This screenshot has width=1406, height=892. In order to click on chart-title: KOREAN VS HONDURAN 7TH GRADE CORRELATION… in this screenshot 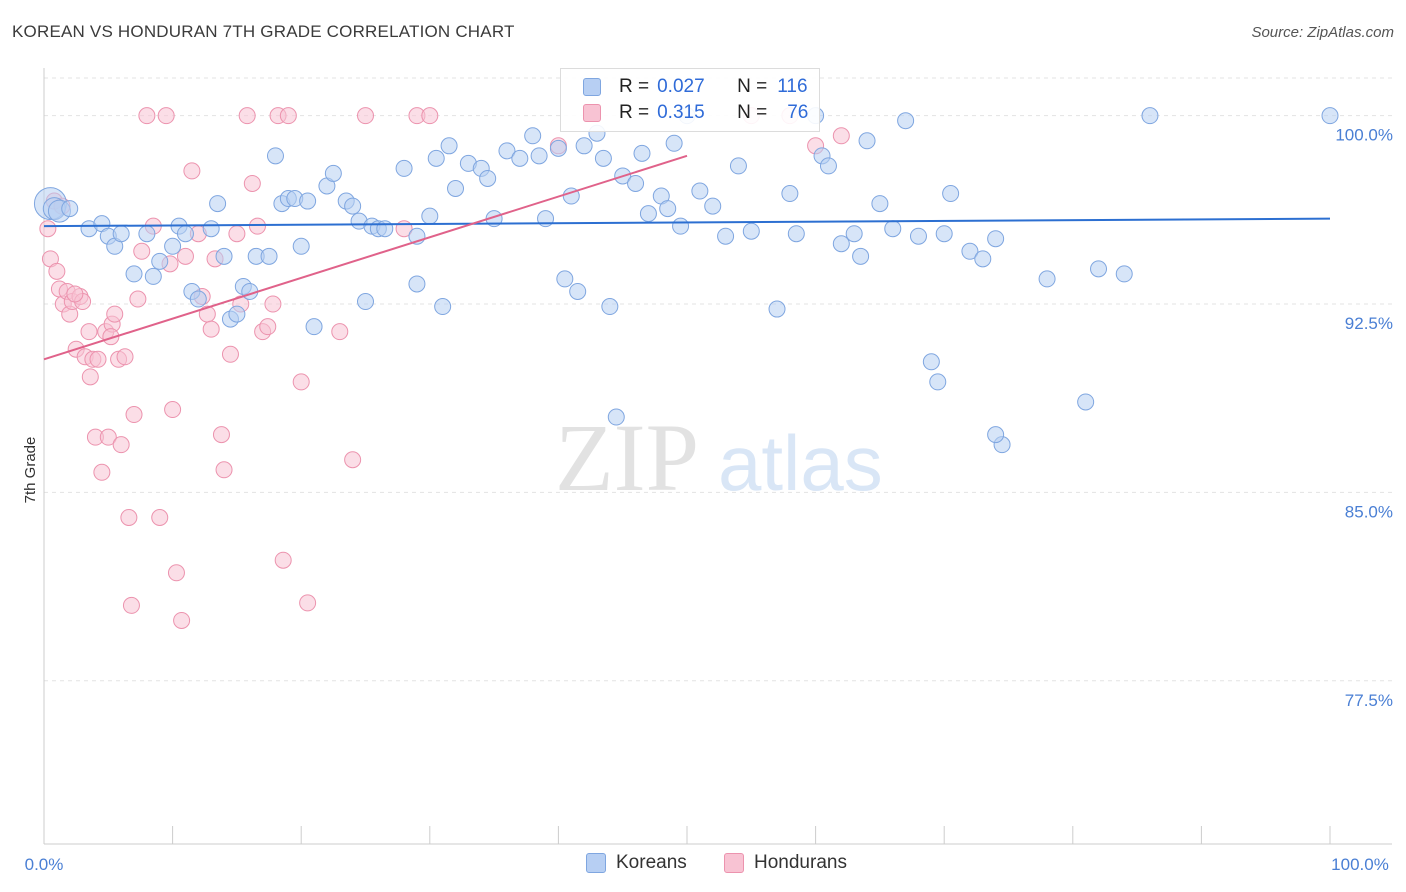, I will do `click(263, 31)`.